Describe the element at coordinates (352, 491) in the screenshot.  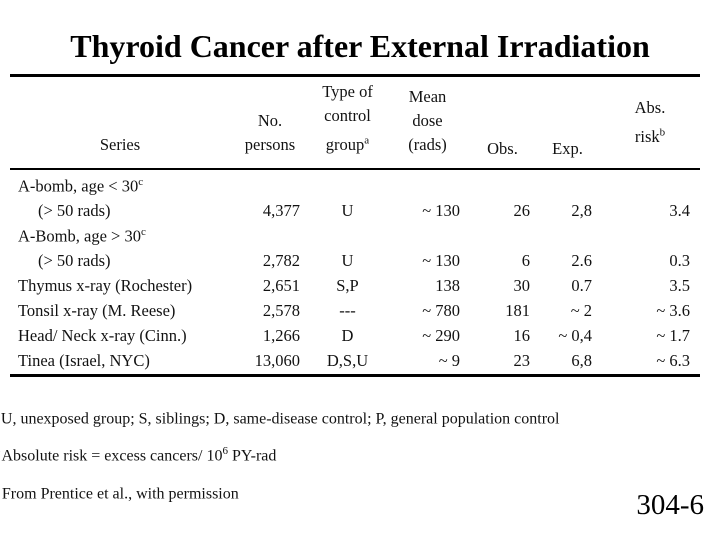
I see `footnote-c: cFrom Prentice et al., with permission` at that location.